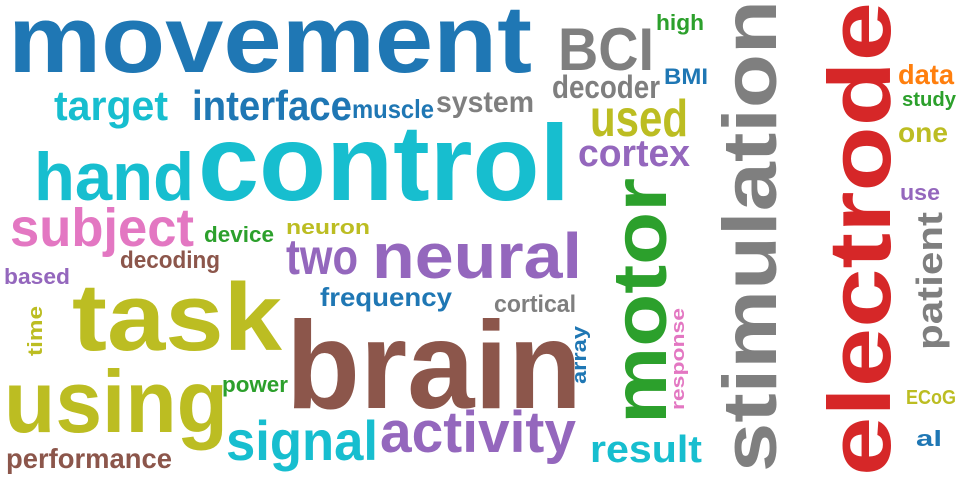 This screenshot has width=960, height=485. I want to click on word-cortex: cortex, so click(634, 154).